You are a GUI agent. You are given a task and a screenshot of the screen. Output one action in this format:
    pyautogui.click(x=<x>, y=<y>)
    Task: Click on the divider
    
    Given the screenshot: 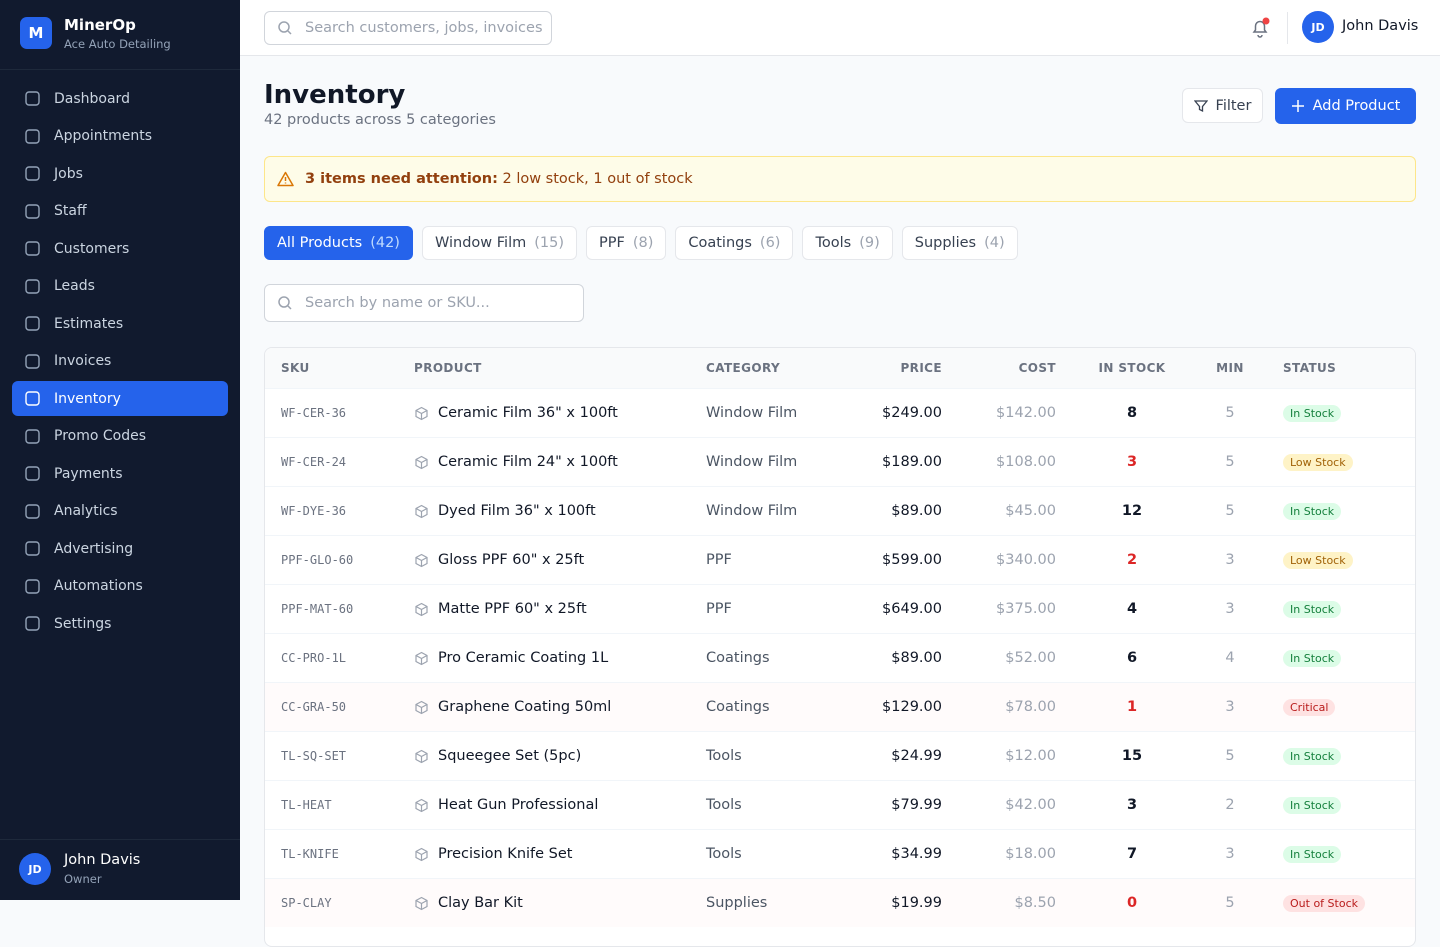 What is the action you would take?
    pyautogui.click(x=120, y=69)
    